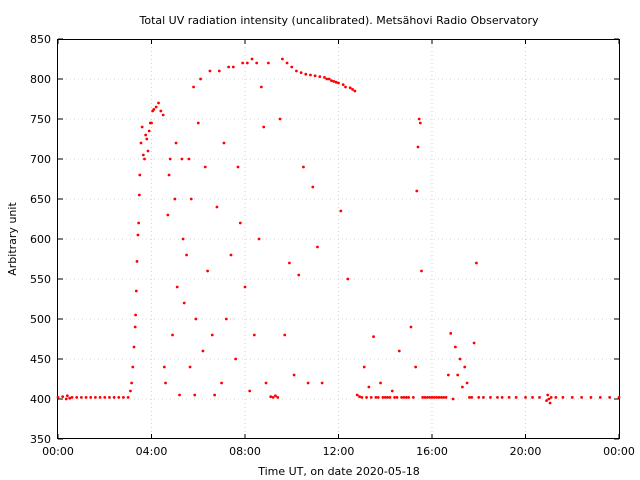  What do you see at coordinates (40, 239) in the screenshot?
I see `y-tick-label: 600` at bounding box center [40, 239].